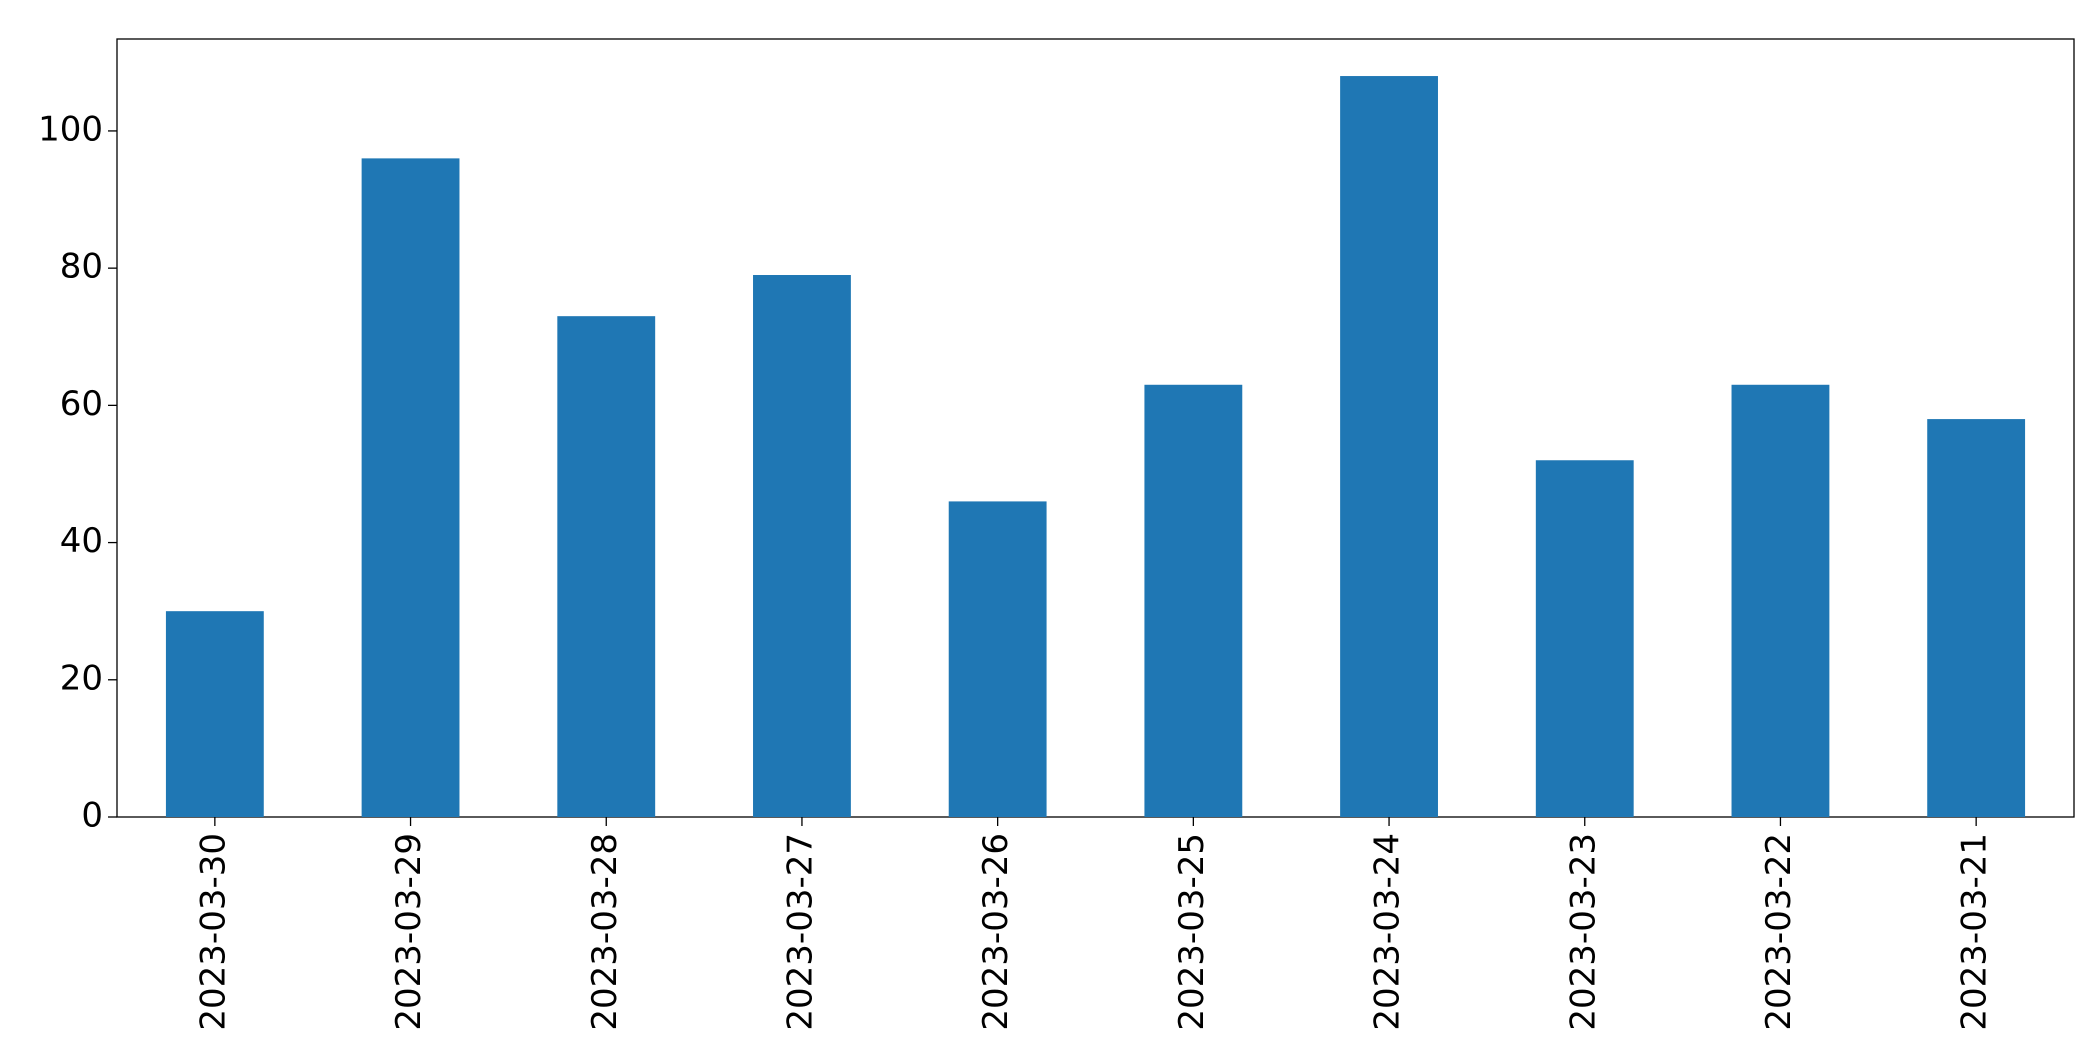 The image size is (2093, 1061). I want to click on y-tick-label: 100, so click(70, 129).